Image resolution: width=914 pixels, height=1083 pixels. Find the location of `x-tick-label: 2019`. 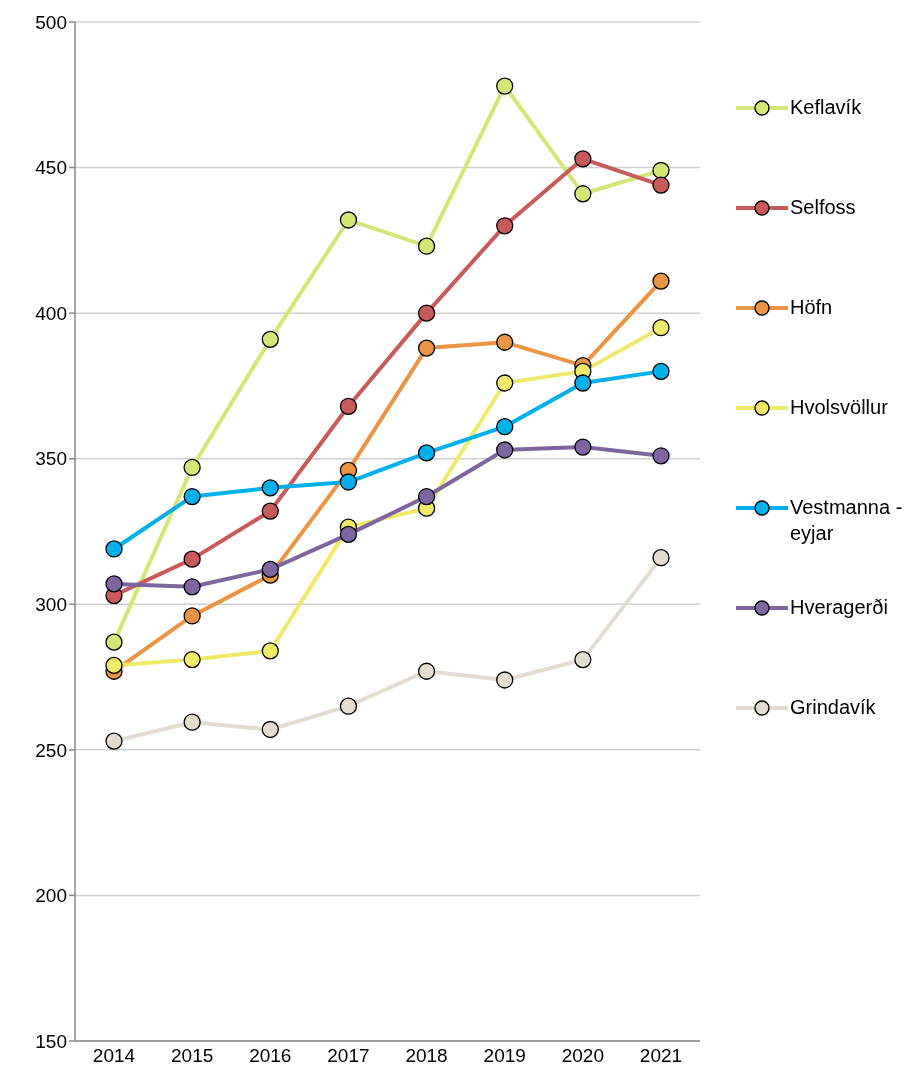

x-tick-label: 2019 is located at coordinates (504, 1056).